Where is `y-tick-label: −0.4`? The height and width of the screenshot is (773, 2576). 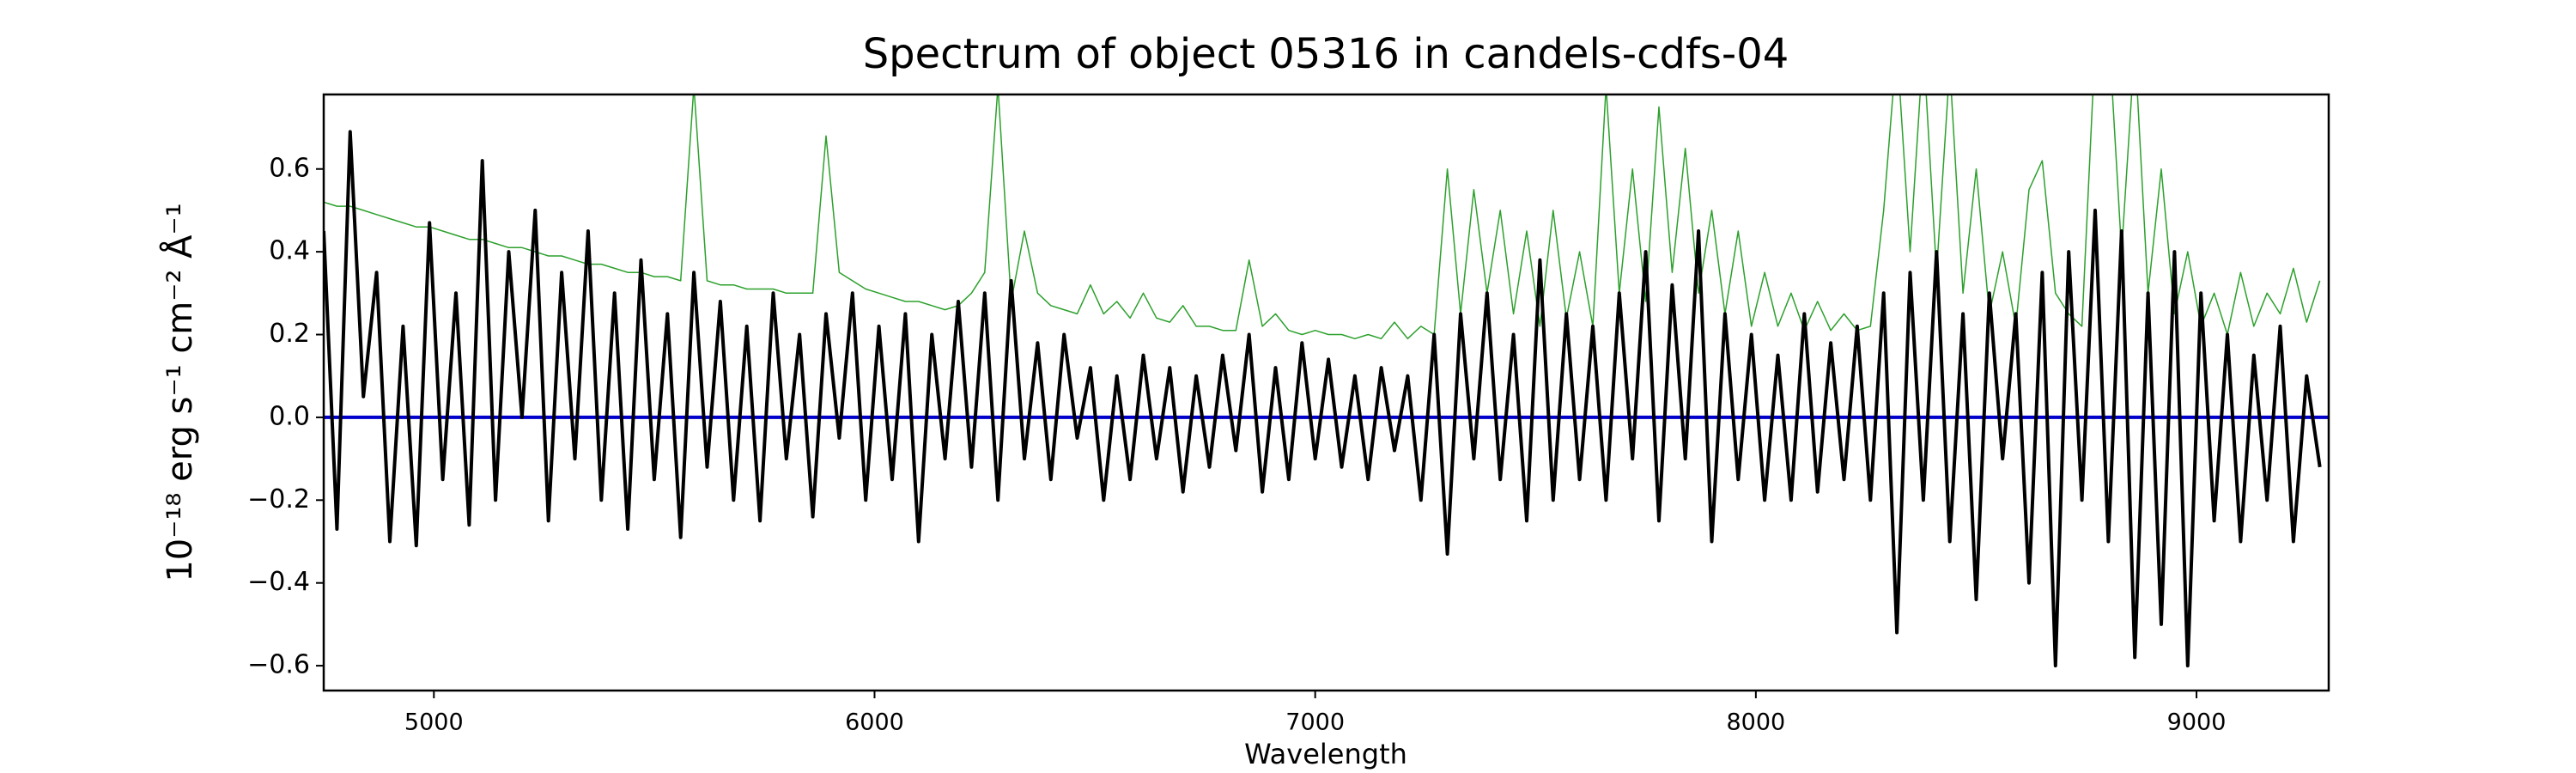 y-tick-label: −0.4 is located at coordinates (279, 582).